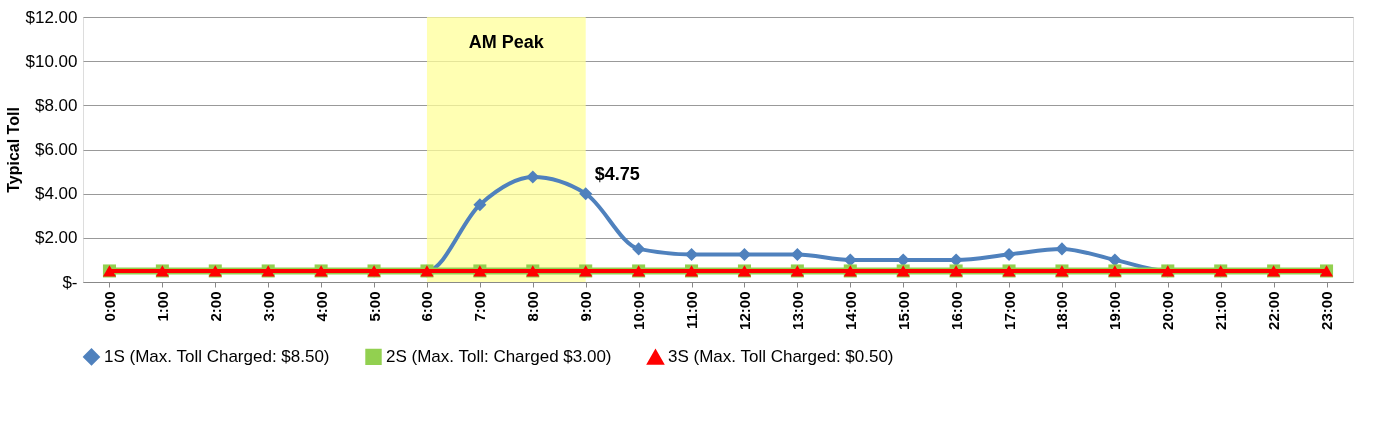 The height and width of the screenshot is (424, 1389). Describe the element at coordinates (533, 306) in the screenshot. I see `x-tick-label: 8:00` at that location.